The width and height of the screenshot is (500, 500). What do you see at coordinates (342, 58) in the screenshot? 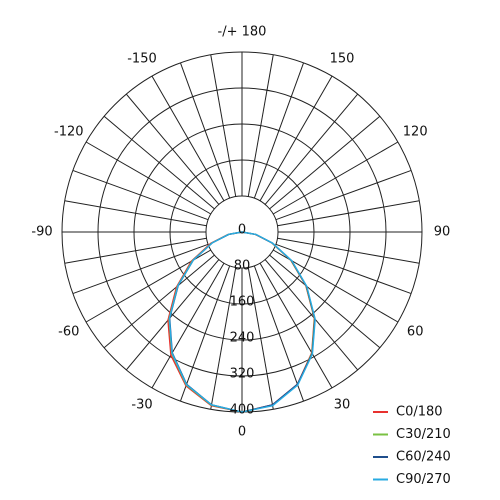
I see `angle-tick-label: 150` at bounding box center [342, 58].